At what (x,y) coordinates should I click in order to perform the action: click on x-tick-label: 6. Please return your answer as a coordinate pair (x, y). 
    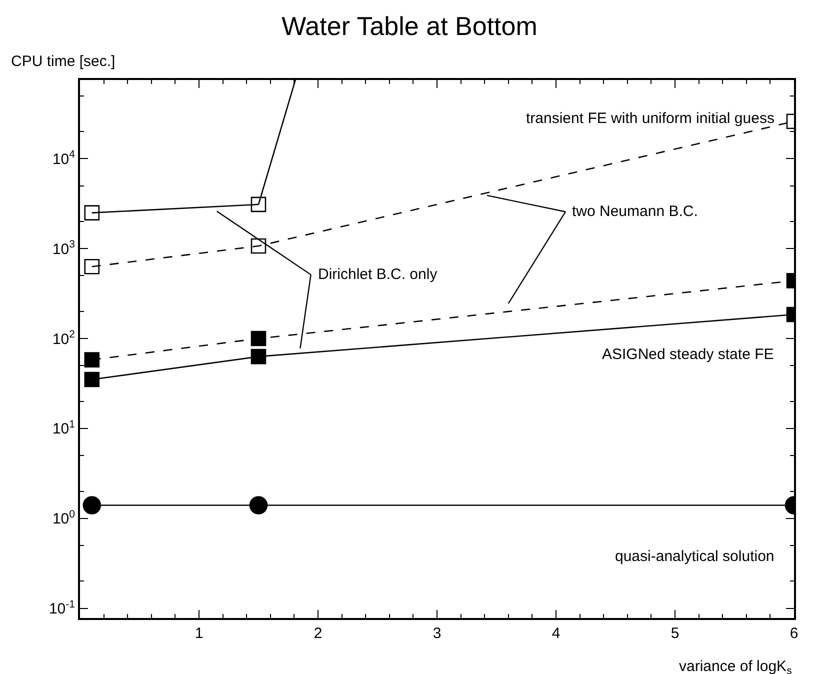
    Looking at the image, I should click on (794, 633).